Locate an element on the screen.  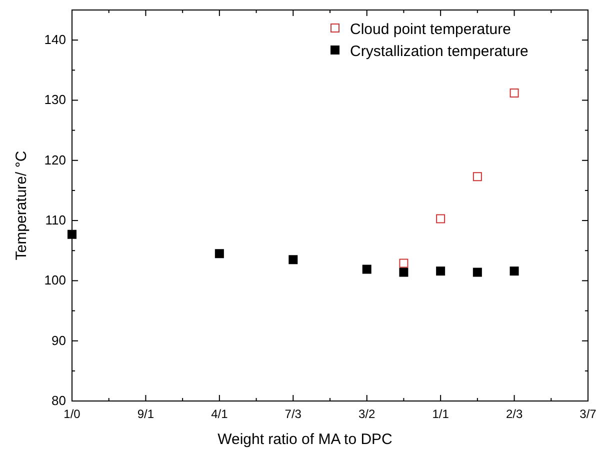
x-tick-label: 1/1 is located at coordinates (441, 414).